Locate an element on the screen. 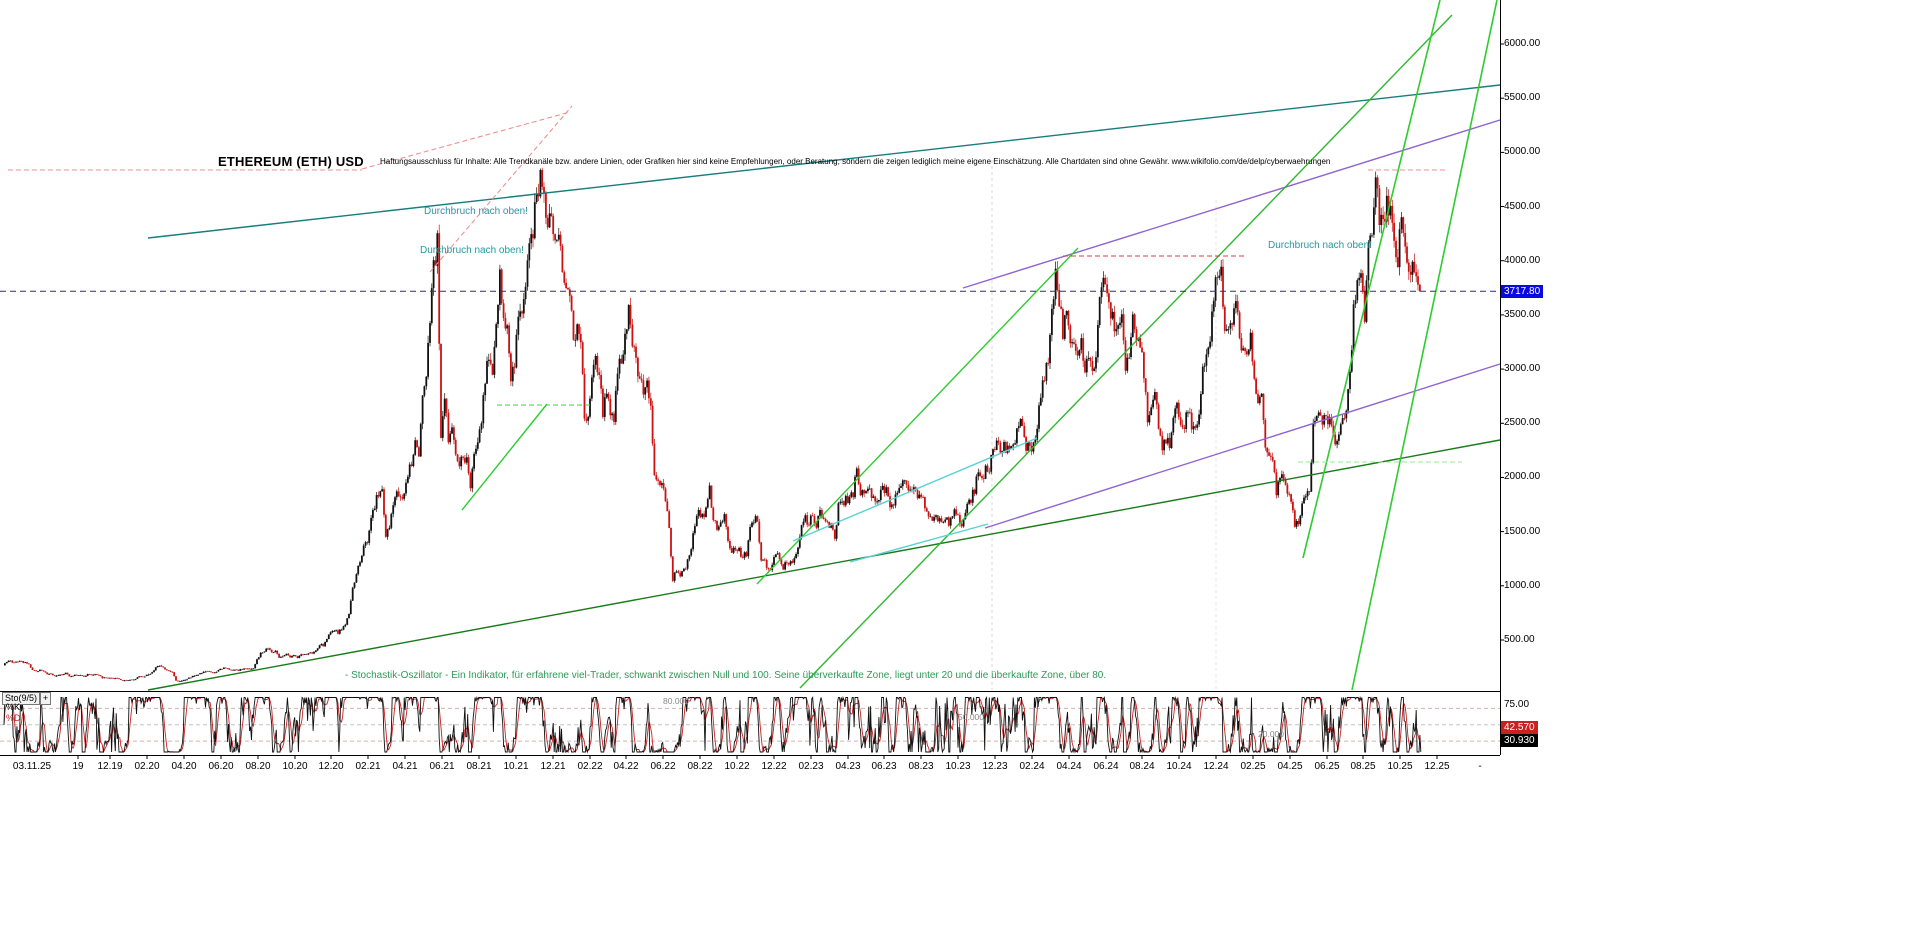 This screenshot has height=948, width=1916. price-tick-label: 2500.00 is located at coordinates (1522, 423).